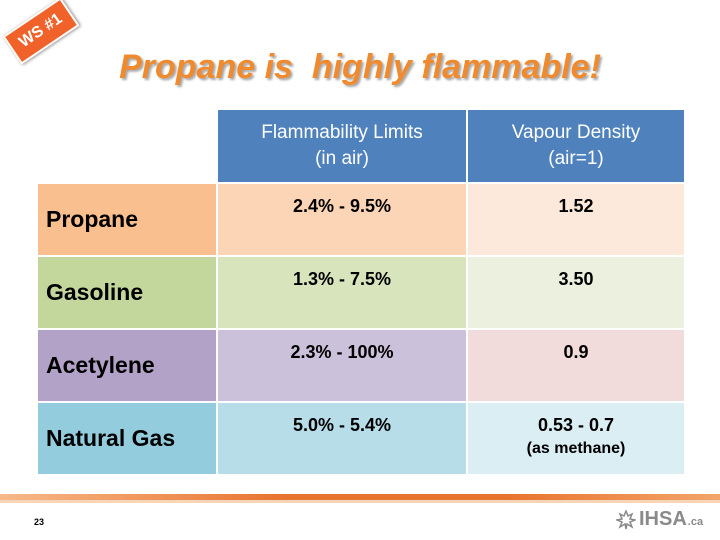 This screenshot has height=540, width=720. I want to click on table-row: Gasoline 1.3% - 7.5% 3.50, so click(361, 292).